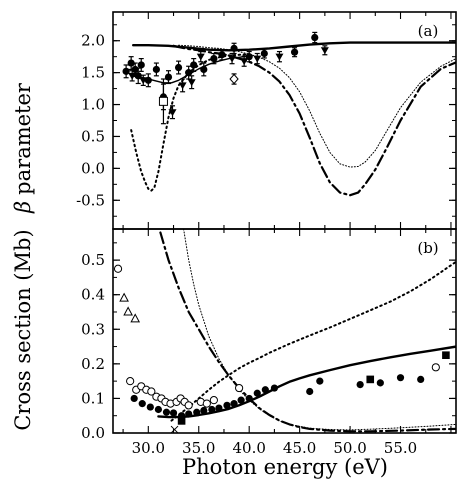  I want to click on x-tick-label: 40.0, so click(248, 448).